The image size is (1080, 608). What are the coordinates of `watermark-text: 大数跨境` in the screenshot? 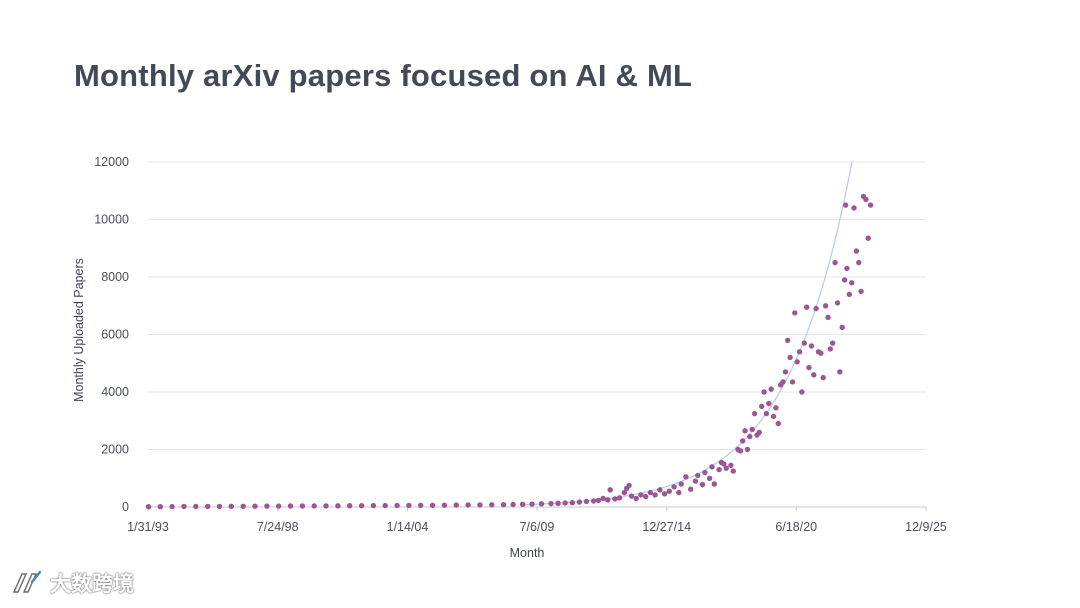 It's located at (92, 584).